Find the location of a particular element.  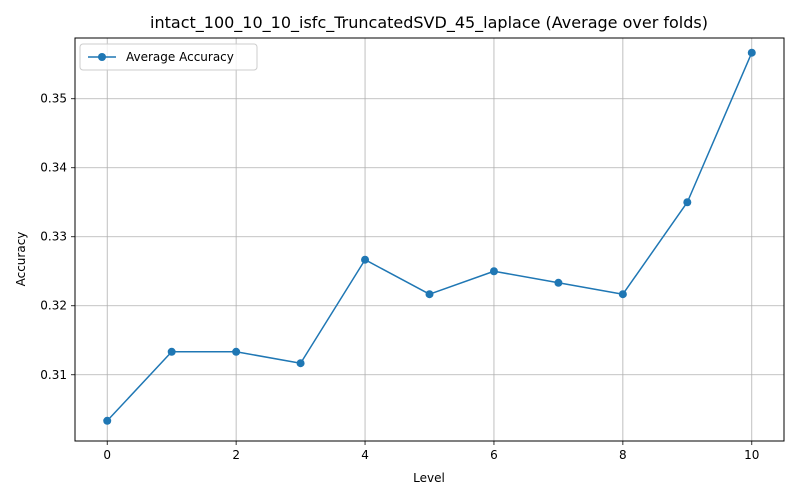

x-tick-label: 2 is located at coordinates (236, 455).